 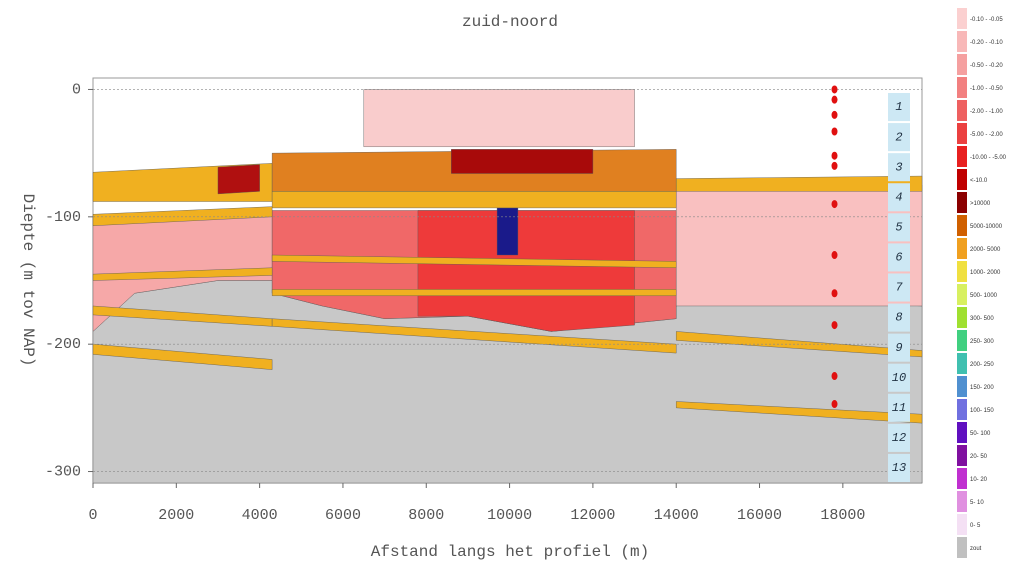 What do you see at coordinates (985, 250) in the screenshot?
I see `legend-label: 2000- 5000` at bounding box center [985, 250].